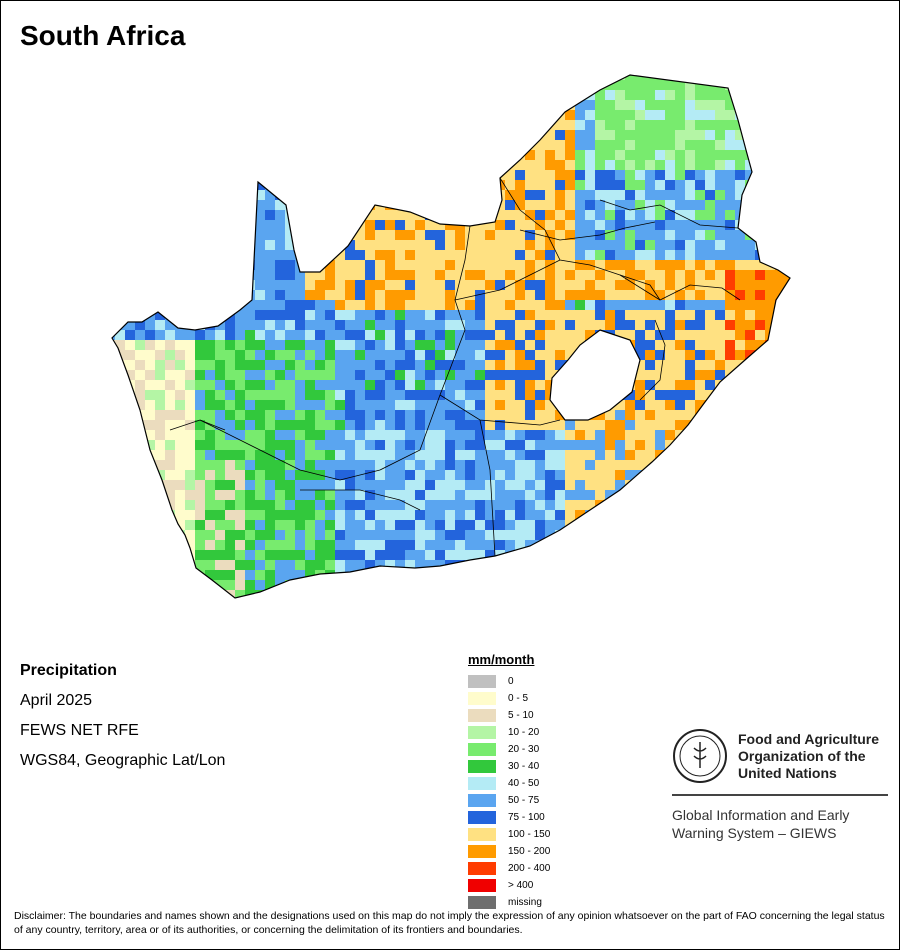  Describe the element at coordinates (79, 730) in the screenshot. I see `source-label: FEWS NET RFE` at that location.